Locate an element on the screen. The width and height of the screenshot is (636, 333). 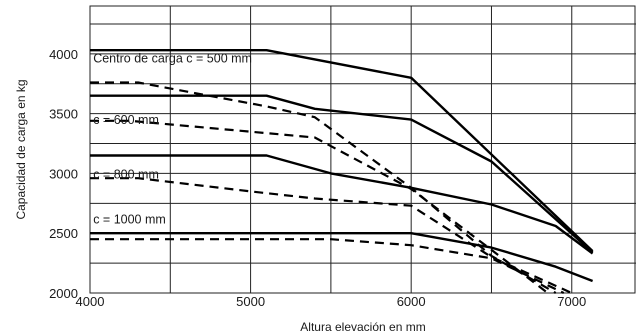
x-tick-label: 4000 is located at coordinates (90, 301).